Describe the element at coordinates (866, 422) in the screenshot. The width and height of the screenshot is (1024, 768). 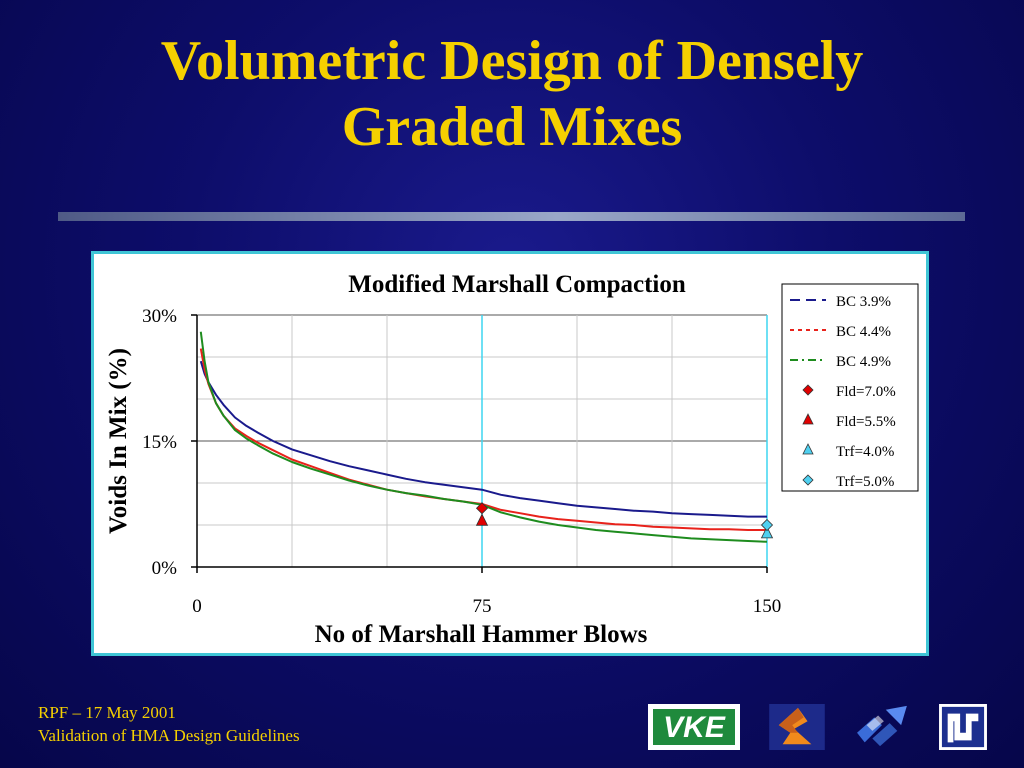
I see `legend-label: Fld=5.5%` at that location.